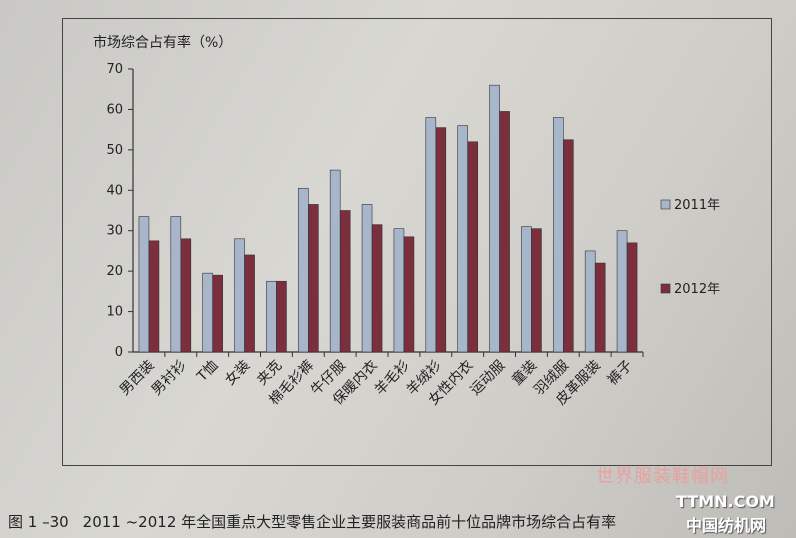 Image resolution: width=796 pixels, height=538 pixels. I want to click on x-category-label: 男西装, so click(137, 378).